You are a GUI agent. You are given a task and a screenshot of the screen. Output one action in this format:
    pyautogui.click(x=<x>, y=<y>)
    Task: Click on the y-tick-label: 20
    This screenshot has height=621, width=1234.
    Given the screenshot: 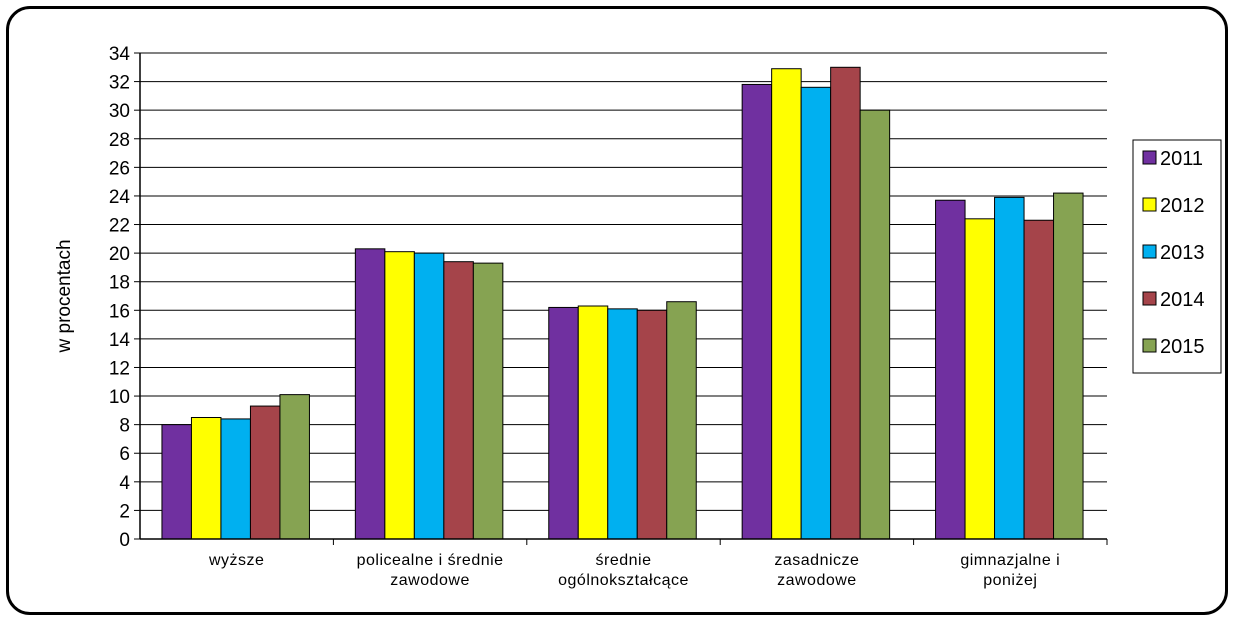 What is the action you would take?
    pyautogui.click(x=119, y=254)
    